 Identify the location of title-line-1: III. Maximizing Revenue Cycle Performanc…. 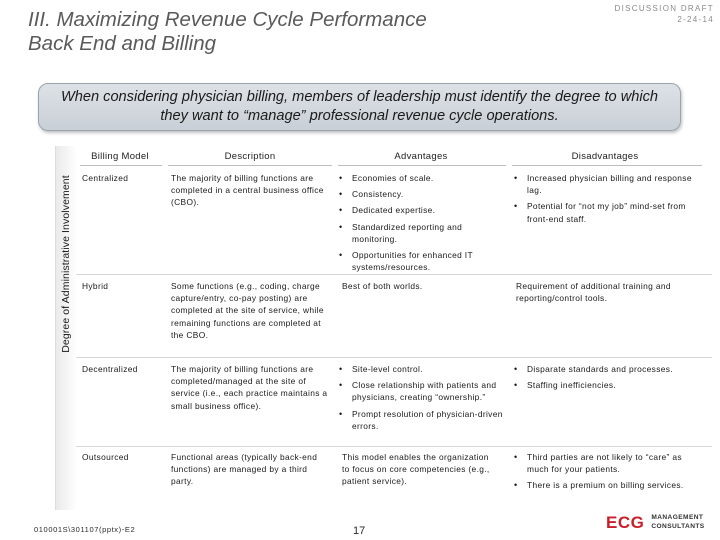
(227, 19).